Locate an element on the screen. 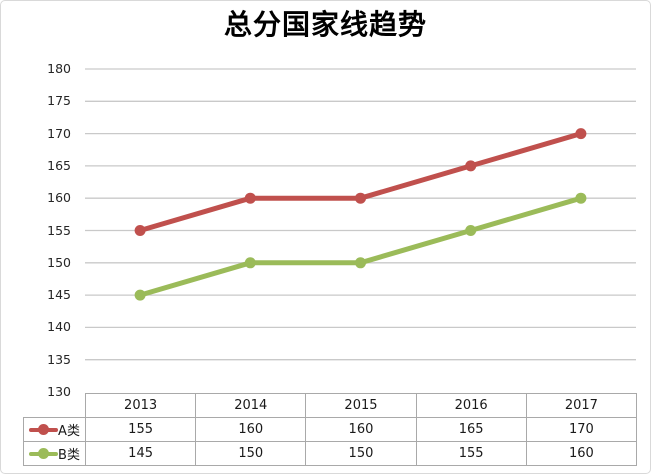 Image resolution: width=651 pixels, height=474 pixels. series-b-line-marker-icon is located at coordinates (44, 453).